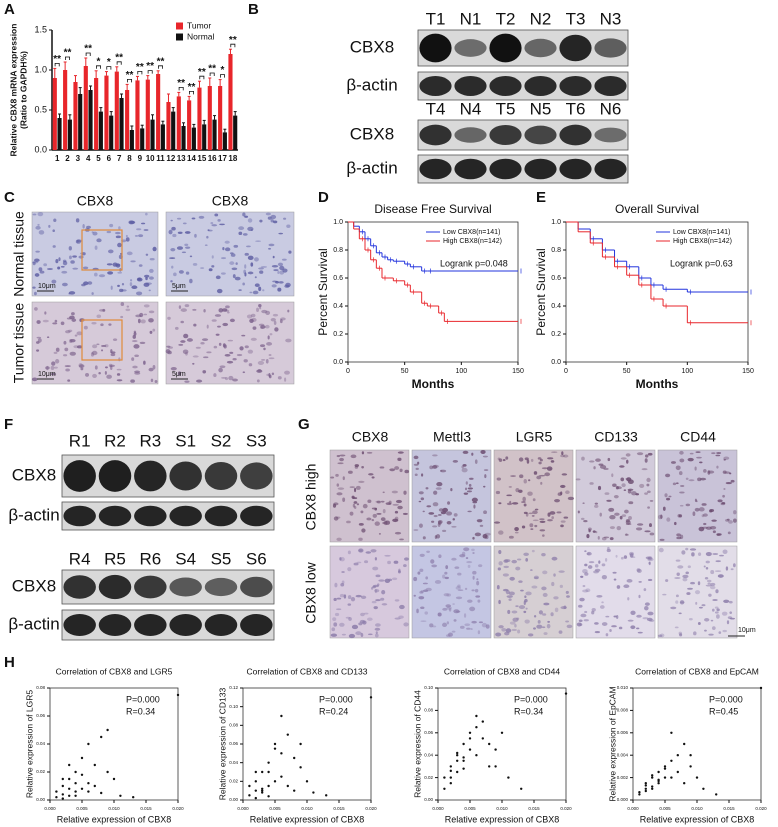 This screenshot has width=778, height=827. Describe the element at coordinates (40, 743) in the screenshot. I see `y-tick-label: 0.04` at that location.